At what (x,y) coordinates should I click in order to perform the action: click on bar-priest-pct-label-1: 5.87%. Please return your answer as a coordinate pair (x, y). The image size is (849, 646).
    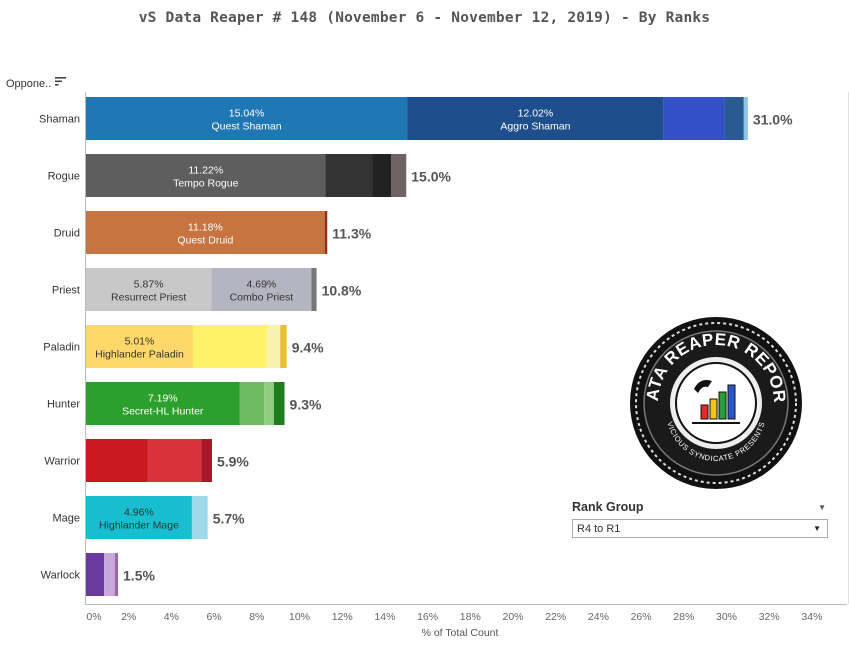
    Looking at the image, I should click on (149, 285).